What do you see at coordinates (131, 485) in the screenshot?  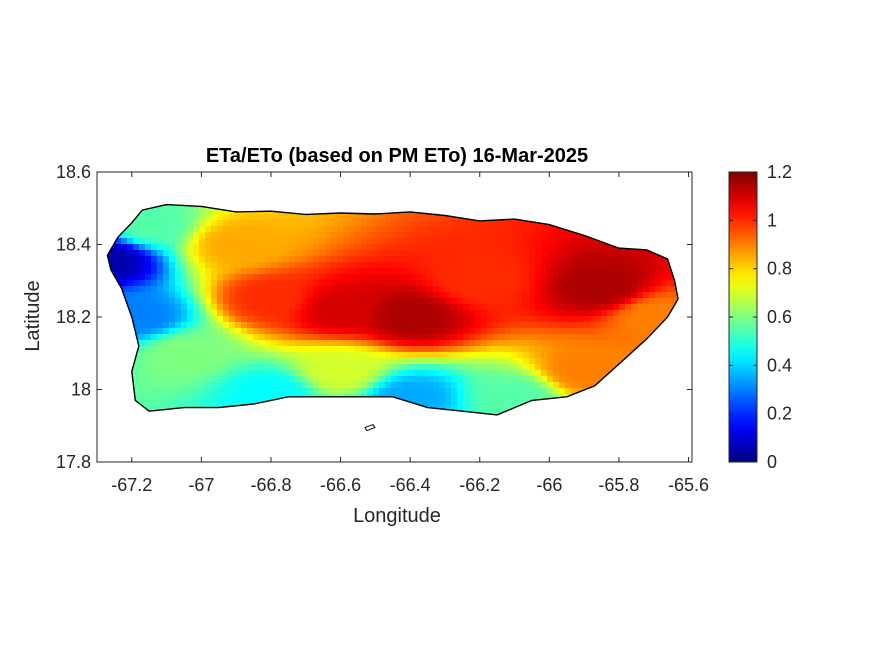 I see `x-tick-label: -67.2` at bounding box center [131, 485].